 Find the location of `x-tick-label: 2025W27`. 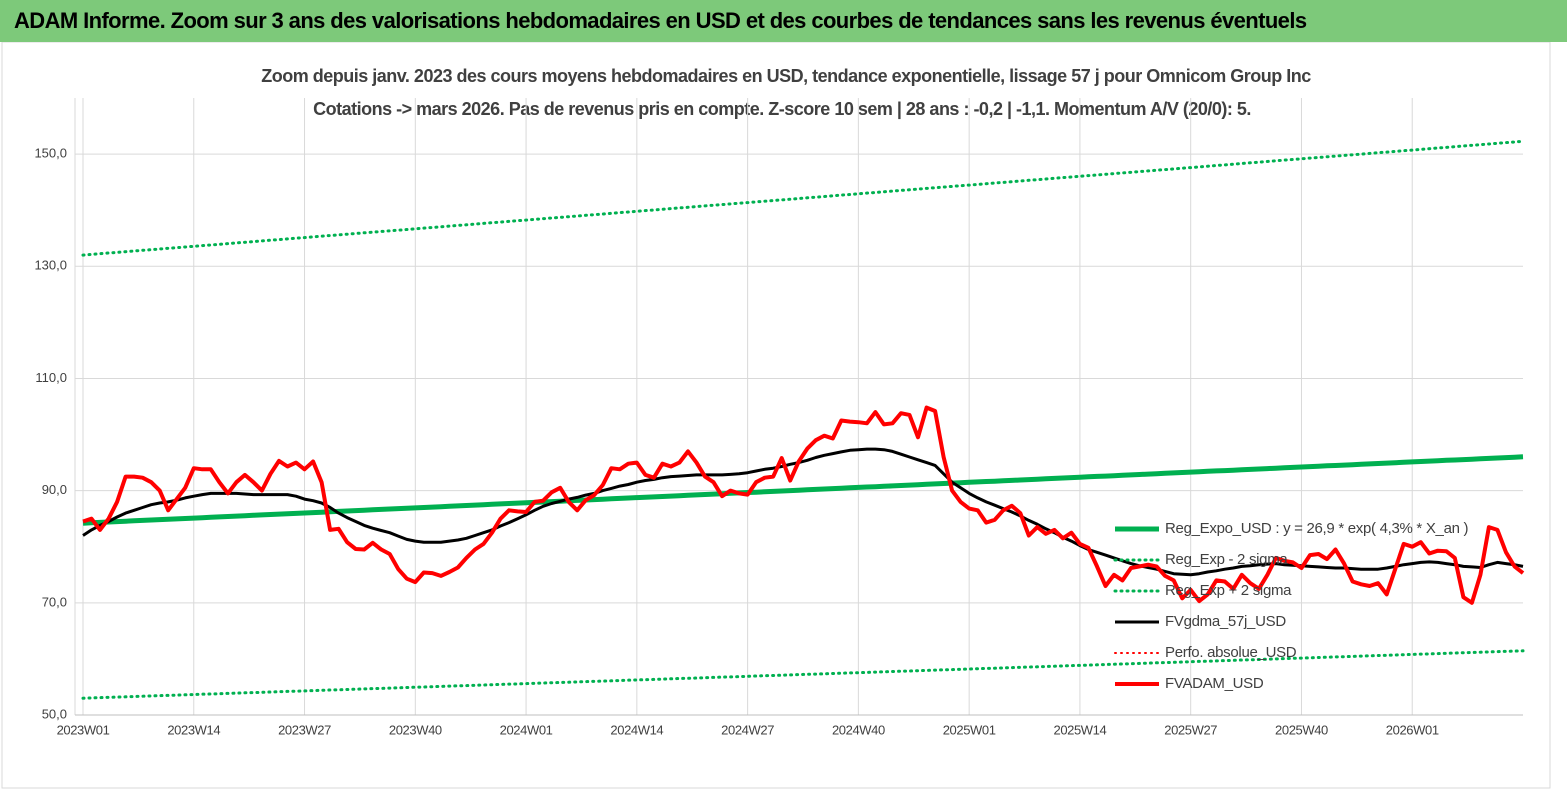

x-tick-label: 2025W27 is located at coordinates (1190, 729).